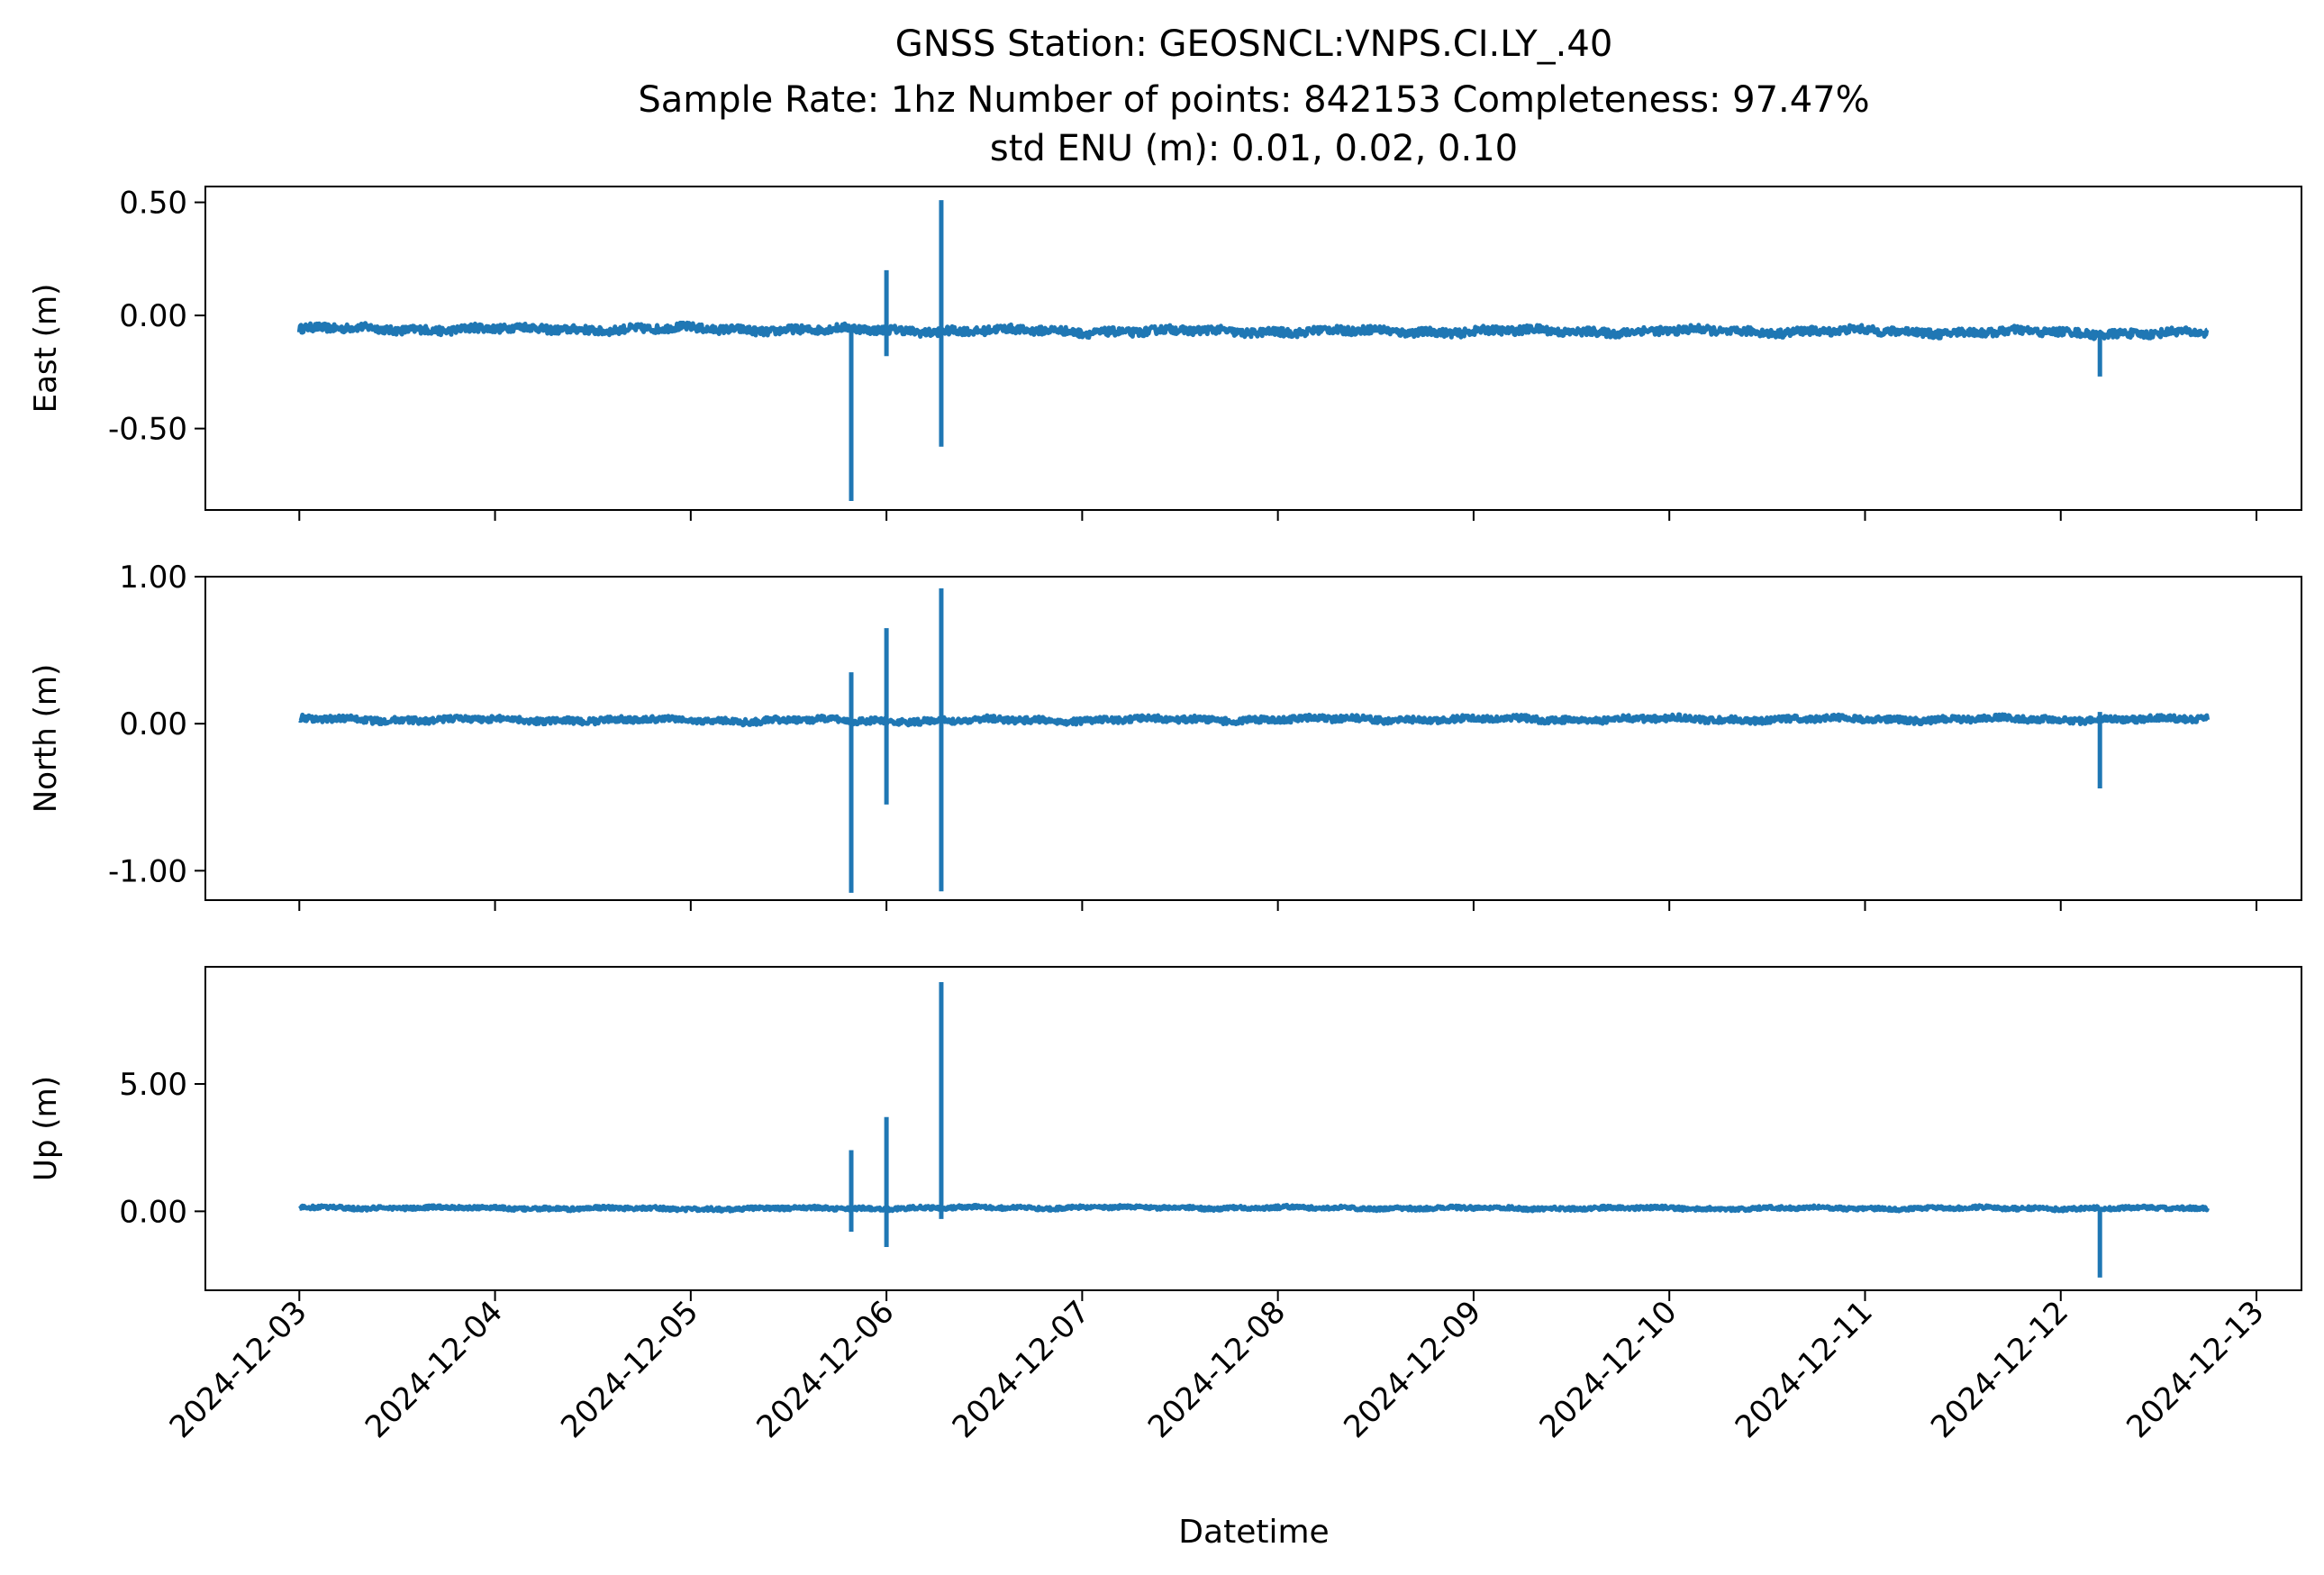 This screenshot has width=2324, height=1575. Describe the element at coordinates (153, 1212) in the screenshot. I see `y-tick-label-2-1: 0.00` at that location.